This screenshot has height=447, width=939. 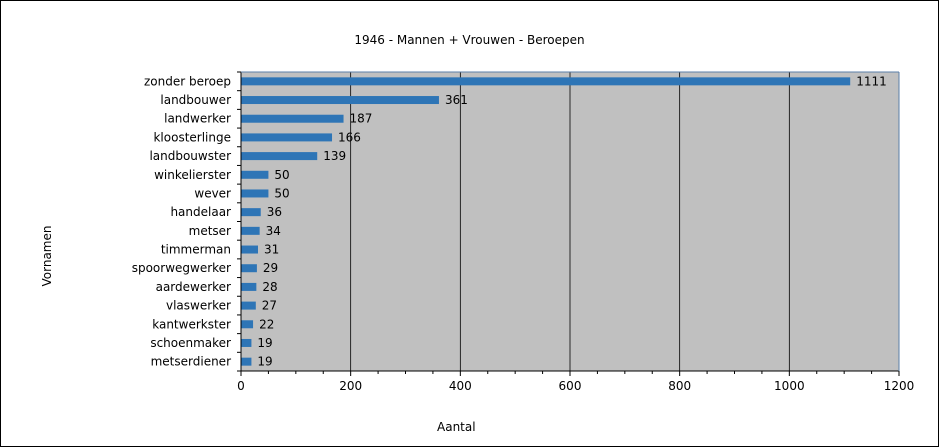 I want to click on x-tick-label: 800, so click(x=679, y=386).